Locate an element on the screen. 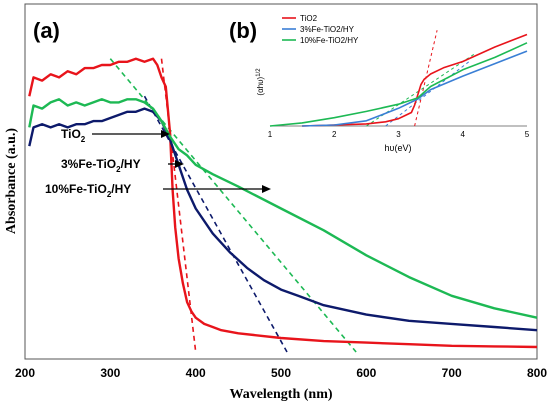 The image size is (550, 407). inset-series-line-10pctfe-tio2-hy is located at coordinates (398, 84).